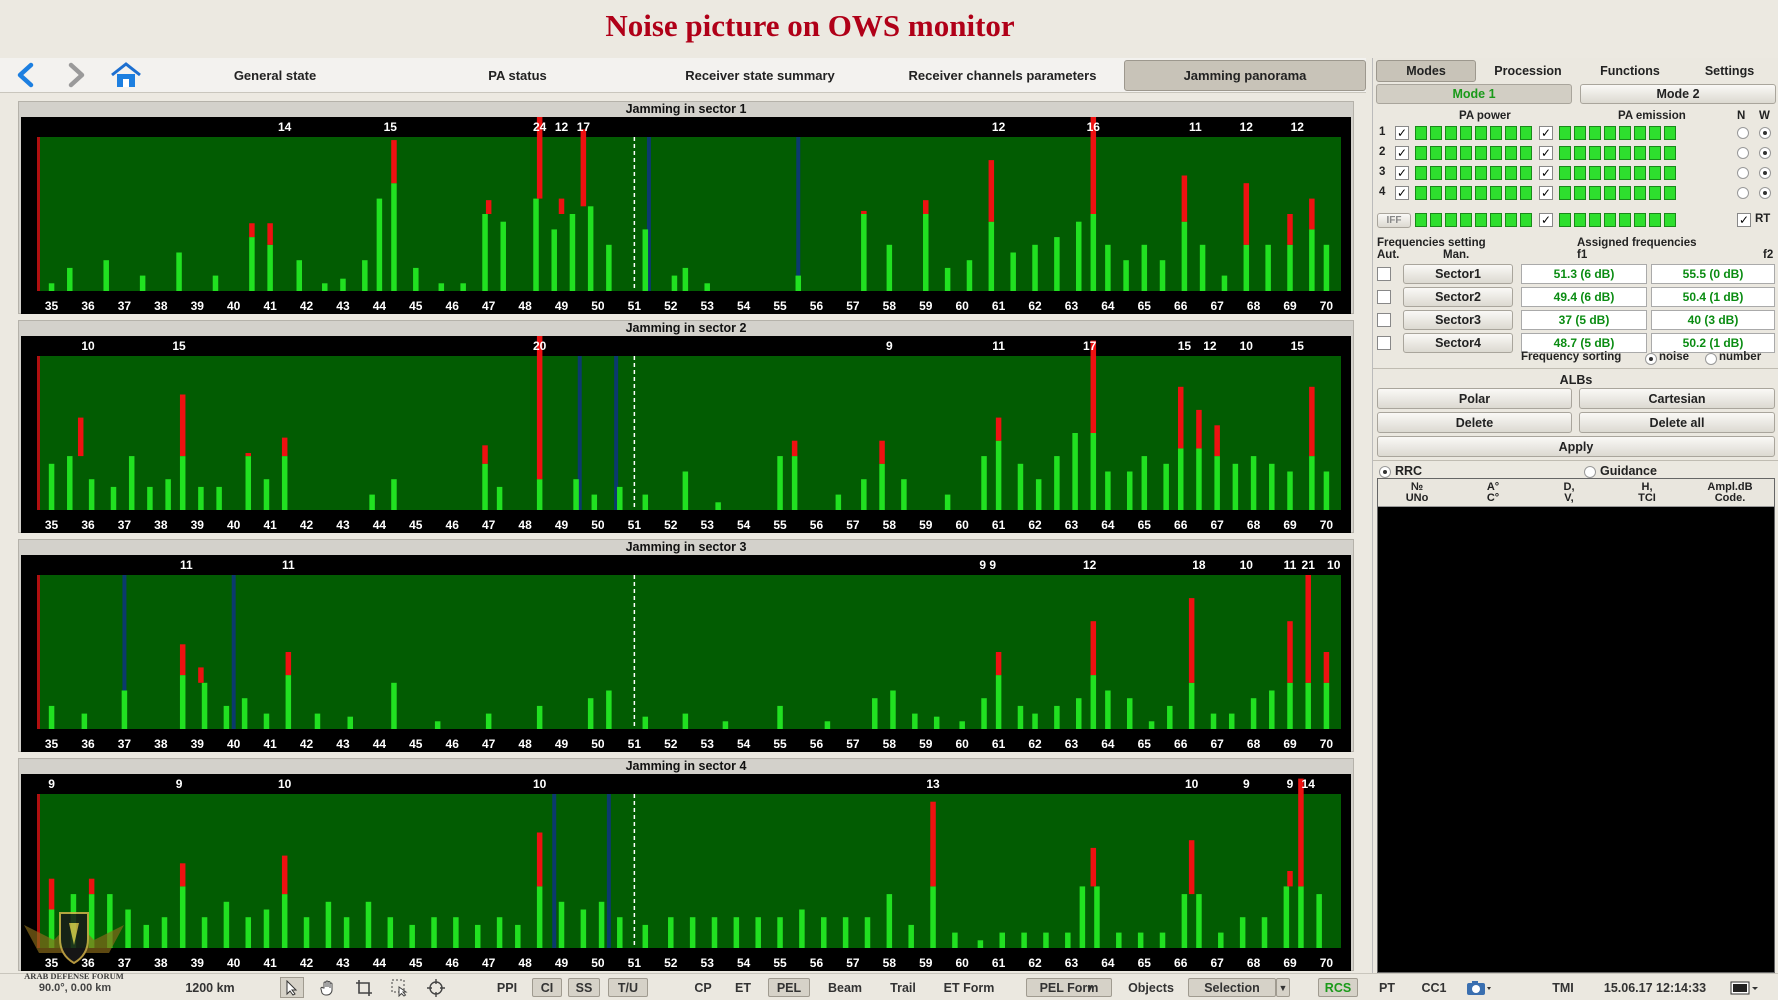 The width and height of the screenshot is (1778, 1000). I want to click on mode-1-button: Mode 1, so click(1474, 94).